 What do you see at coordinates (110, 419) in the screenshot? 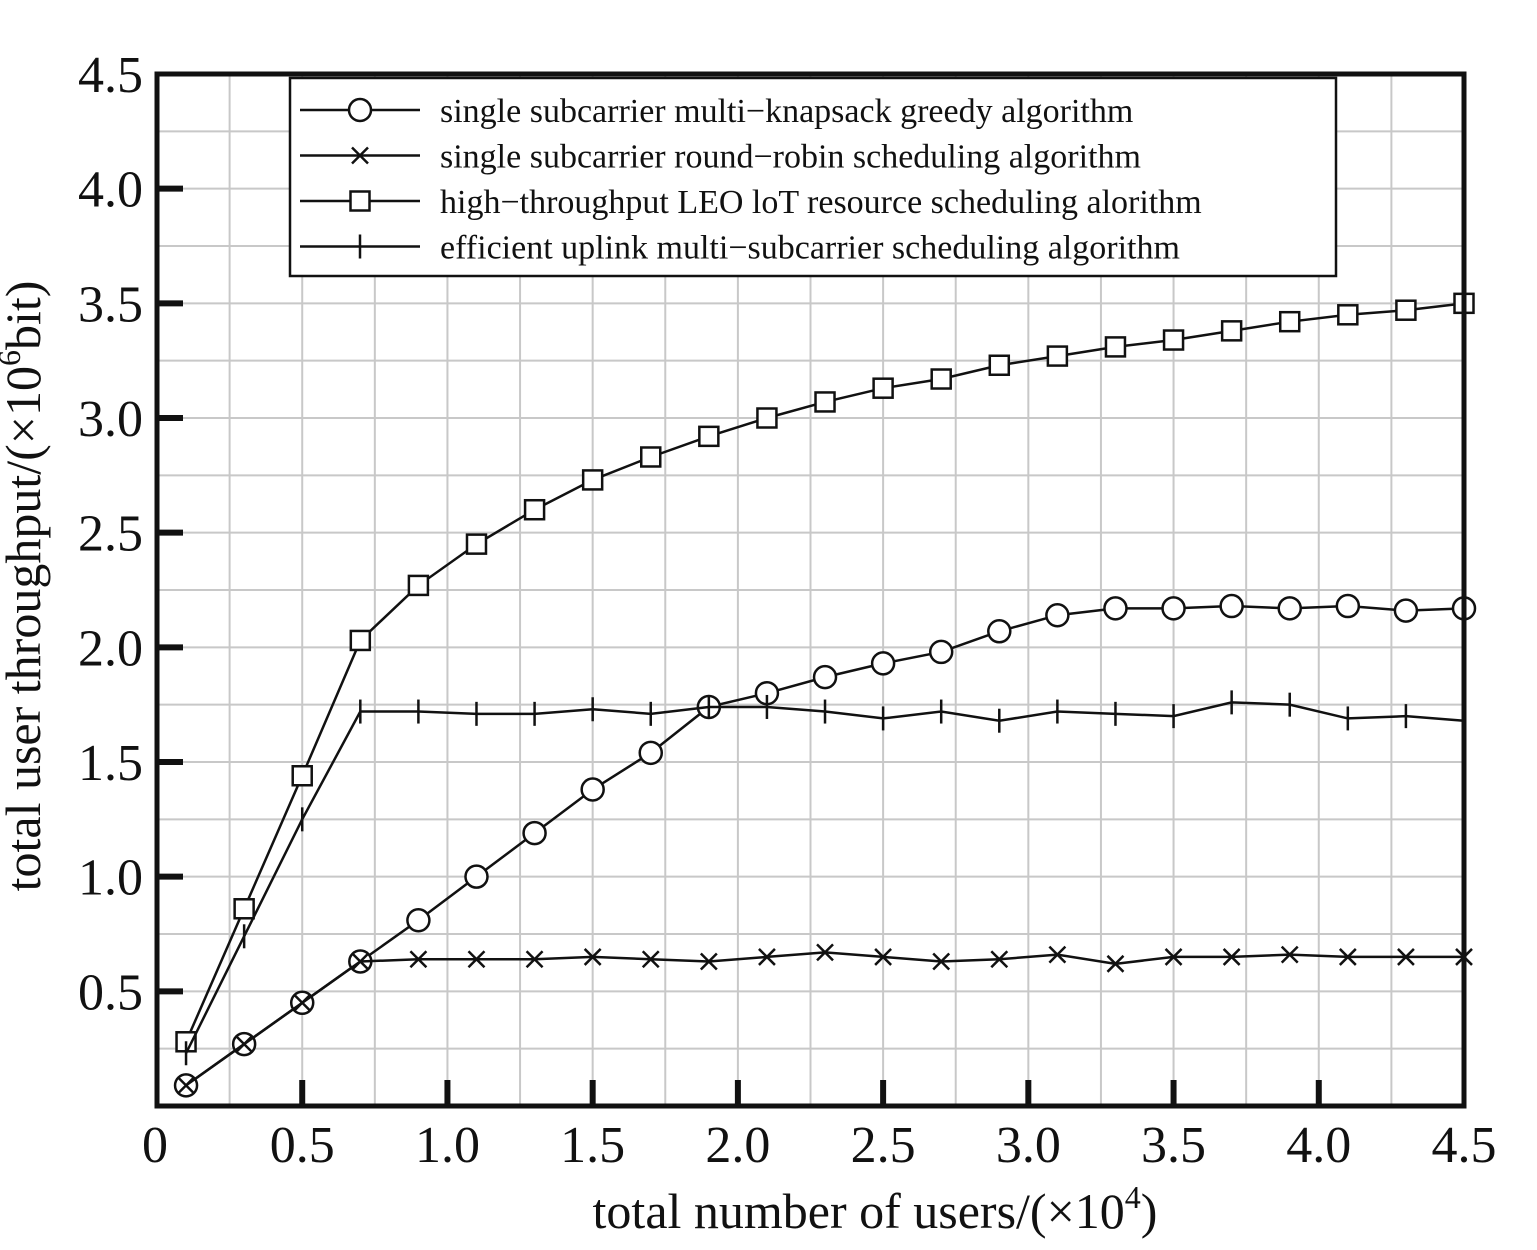
I see `y-tick-label: 3.0` at bounding box center [110, 419].